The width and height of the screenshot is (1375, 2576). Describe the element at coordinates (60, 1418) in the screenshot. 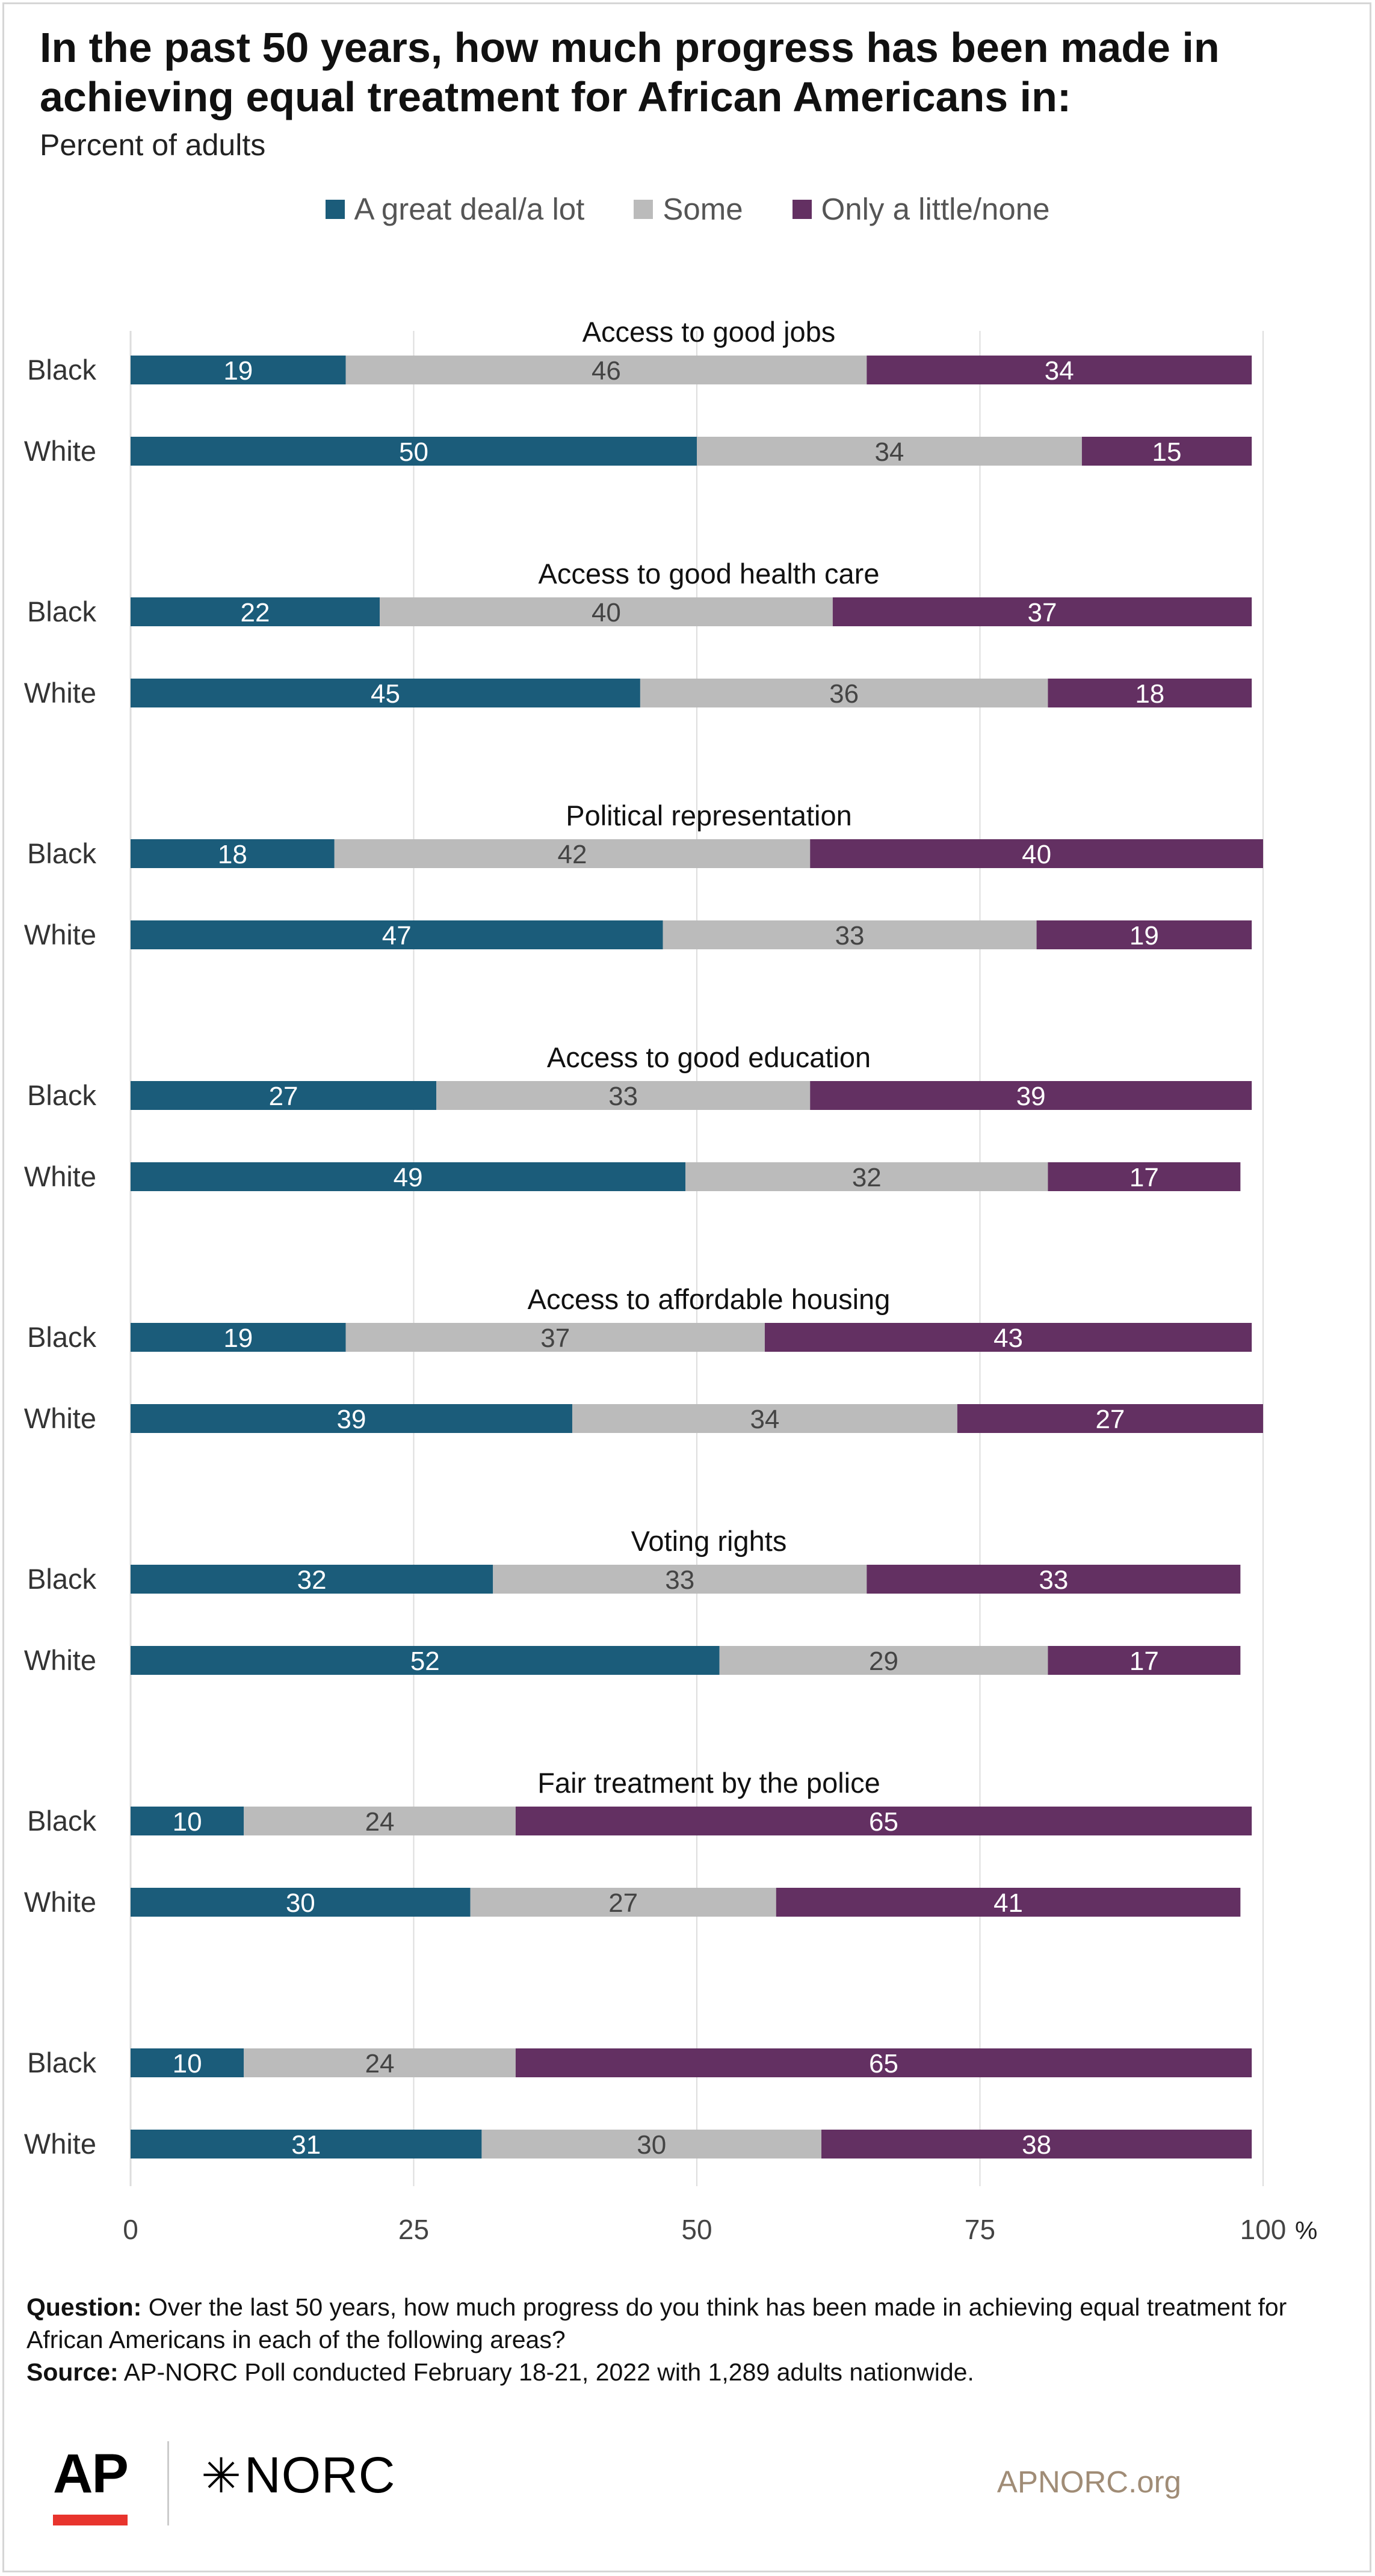

I see `row-label-4-1: White` at that location.